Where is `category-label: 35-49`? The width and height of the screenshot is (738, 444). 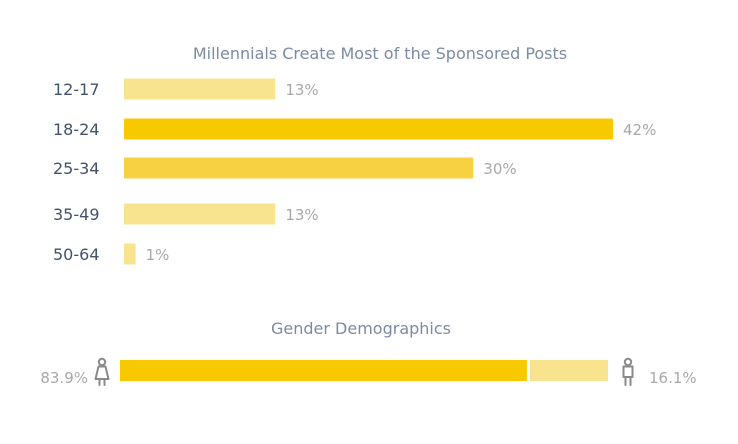
category-label: 35-49 is located at coordinates (76, 214).